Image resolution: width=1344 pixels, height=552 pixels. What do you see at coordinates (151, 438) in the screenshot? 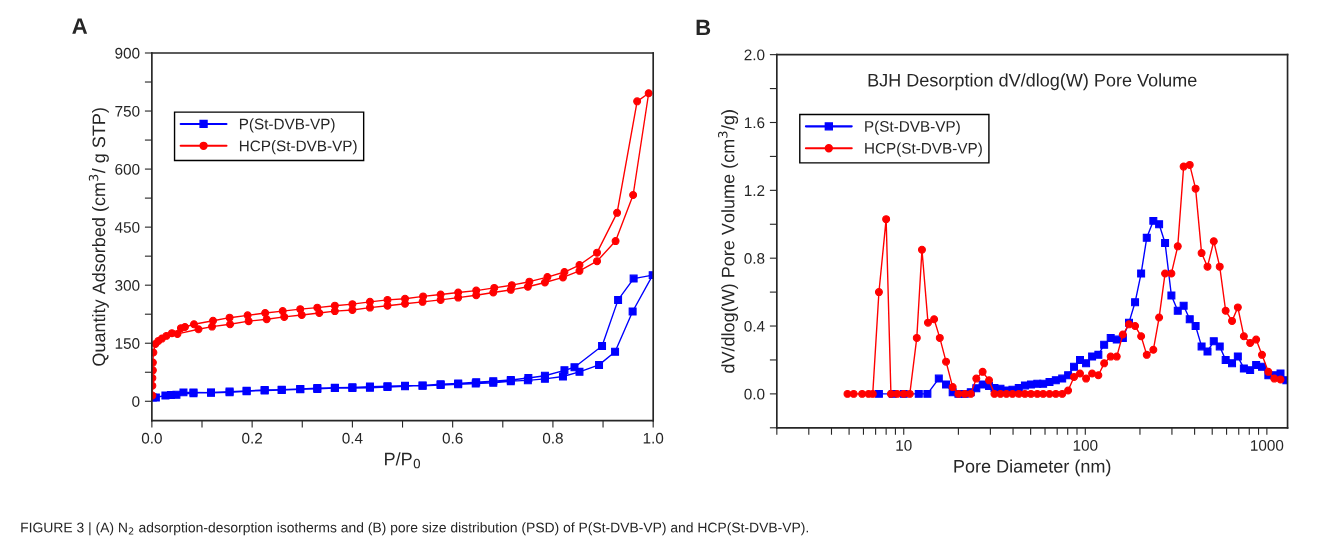
I see `x-tick-label: 0.0` at bounding box center [151, 438].